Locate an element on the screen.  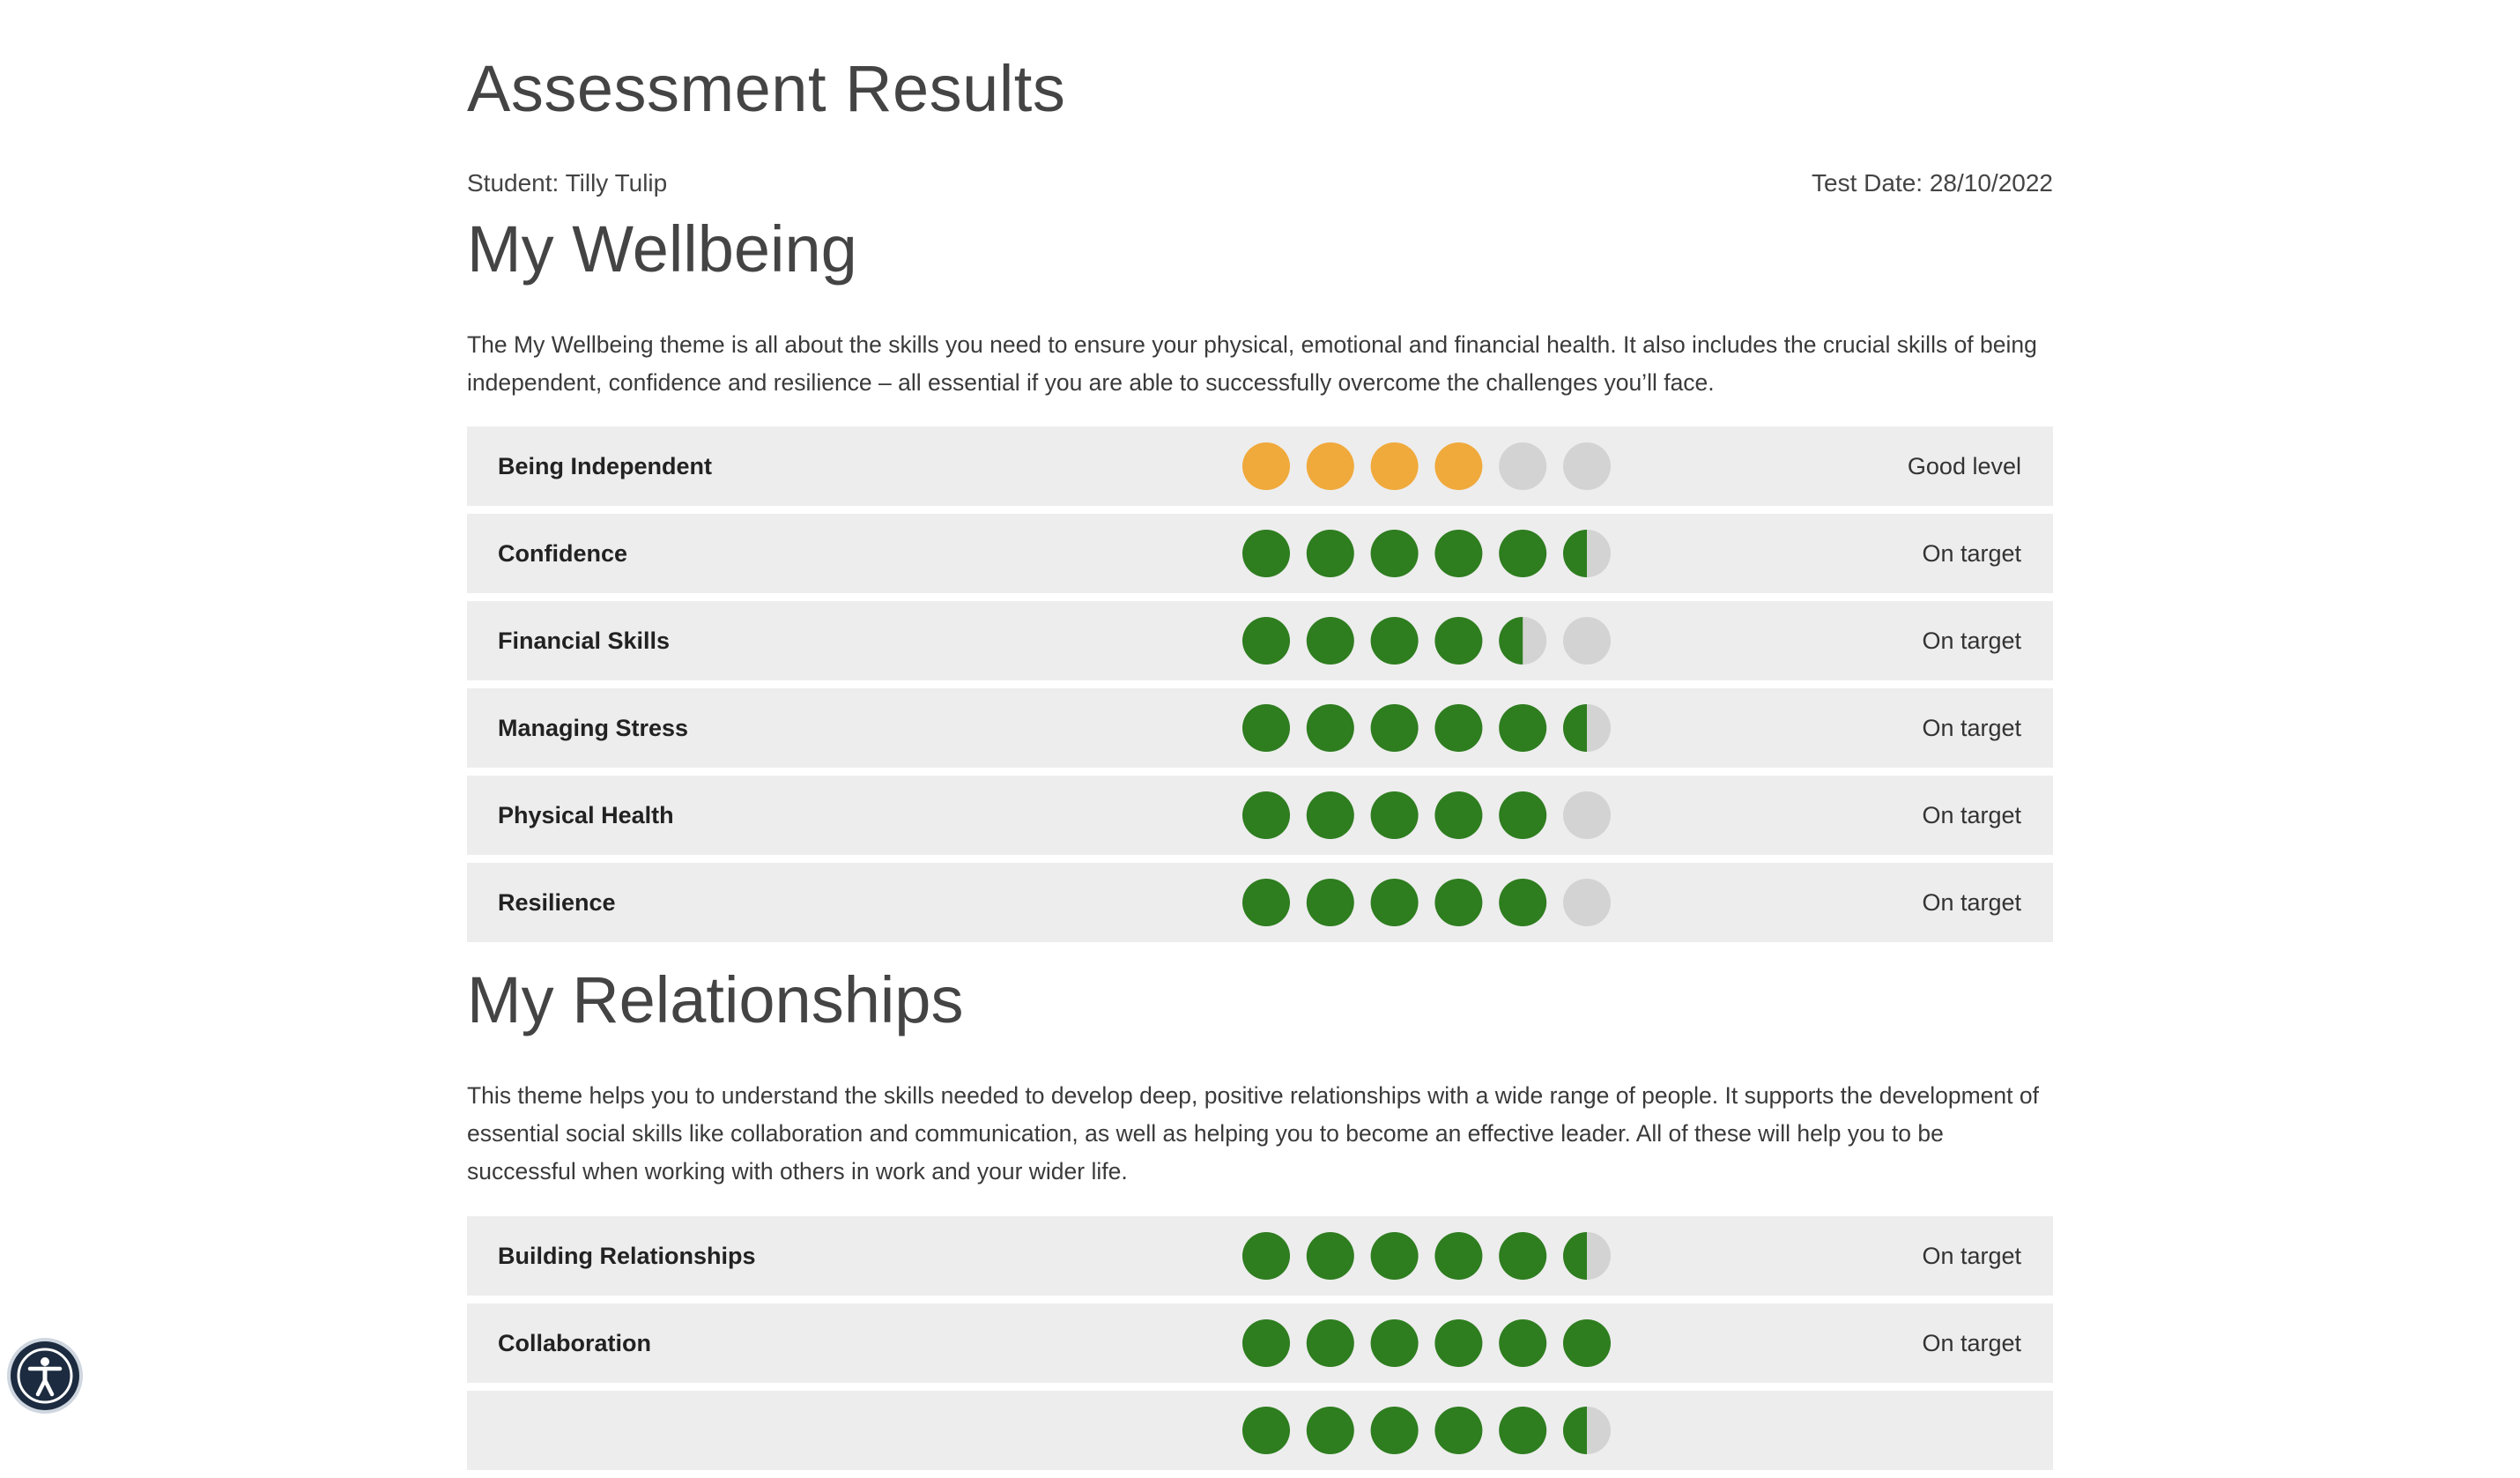
accessibility-person-icon is located at coordinates (45, 1376).